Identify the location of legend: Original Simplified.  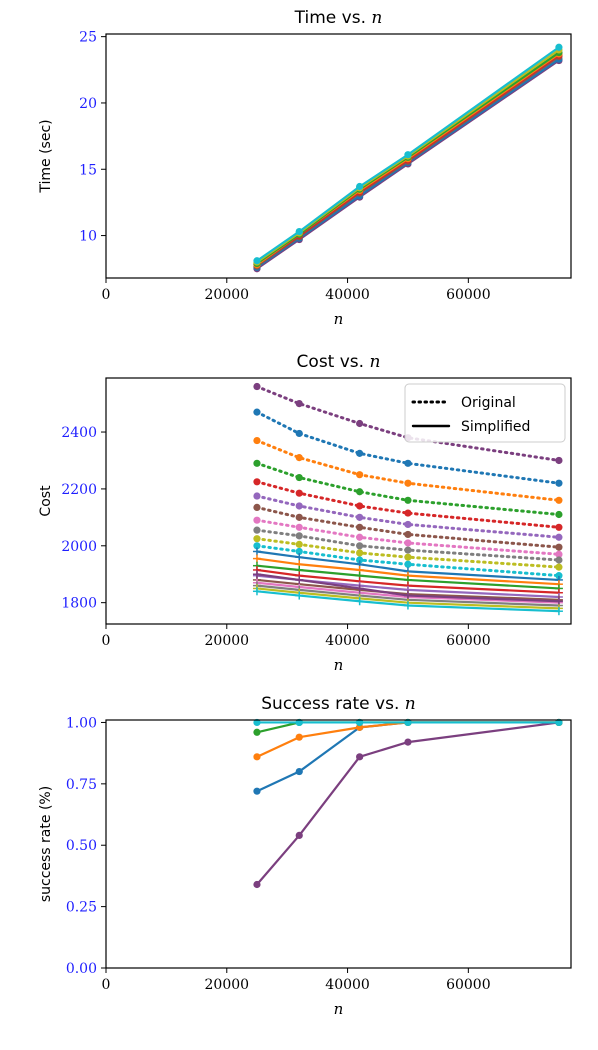
(485, 413).